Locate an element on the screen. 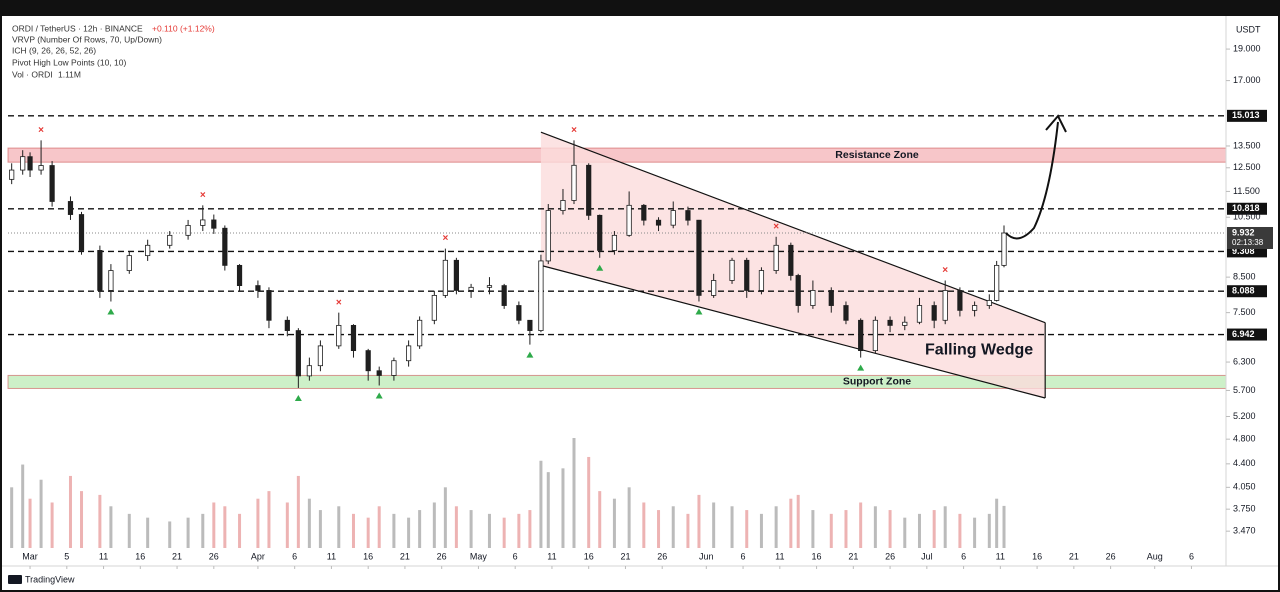 This screenshot has height=592, width=1280. change: +0.110 (+1.12%) is located at coordinates (183, 28).